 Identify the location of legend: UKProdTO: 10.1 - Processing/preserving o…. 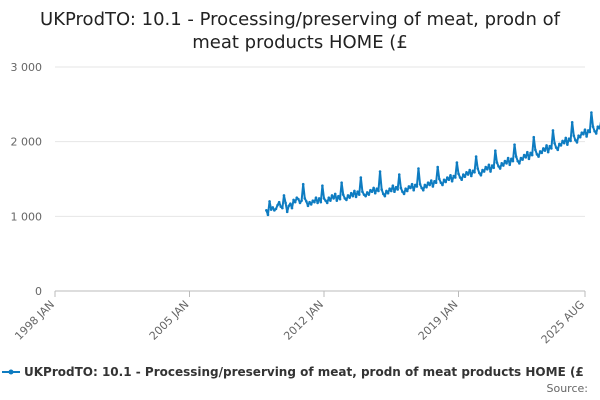
(293, 372).